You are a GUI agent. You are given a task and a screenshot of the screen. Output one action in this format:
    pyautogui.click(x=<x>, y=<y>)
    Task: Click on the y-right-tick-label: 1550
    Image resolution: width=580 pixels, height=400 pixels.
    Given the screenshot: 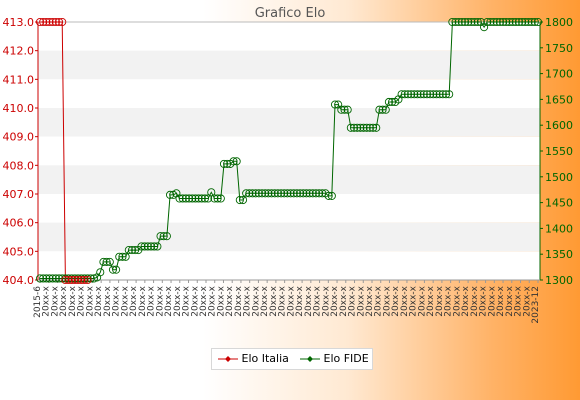 What is the action you would take?
    pyautogui.click(x=559, y=151)
    